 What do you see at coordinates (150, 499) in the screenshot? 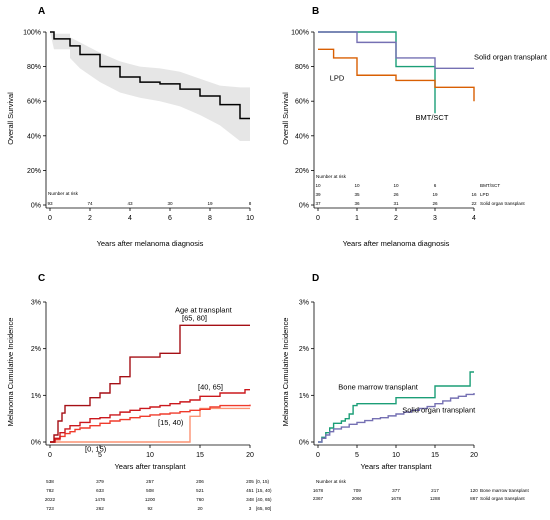
I see `risk-table-value: 1200` at bounding box center [150, 499].